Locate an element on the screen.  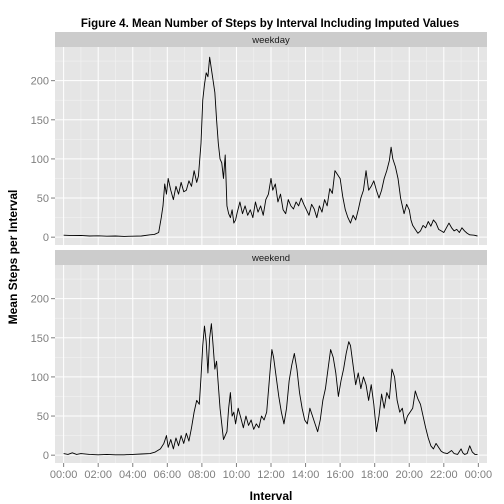
x-tick-label: 02:00 is located at coordinates (98, 475).